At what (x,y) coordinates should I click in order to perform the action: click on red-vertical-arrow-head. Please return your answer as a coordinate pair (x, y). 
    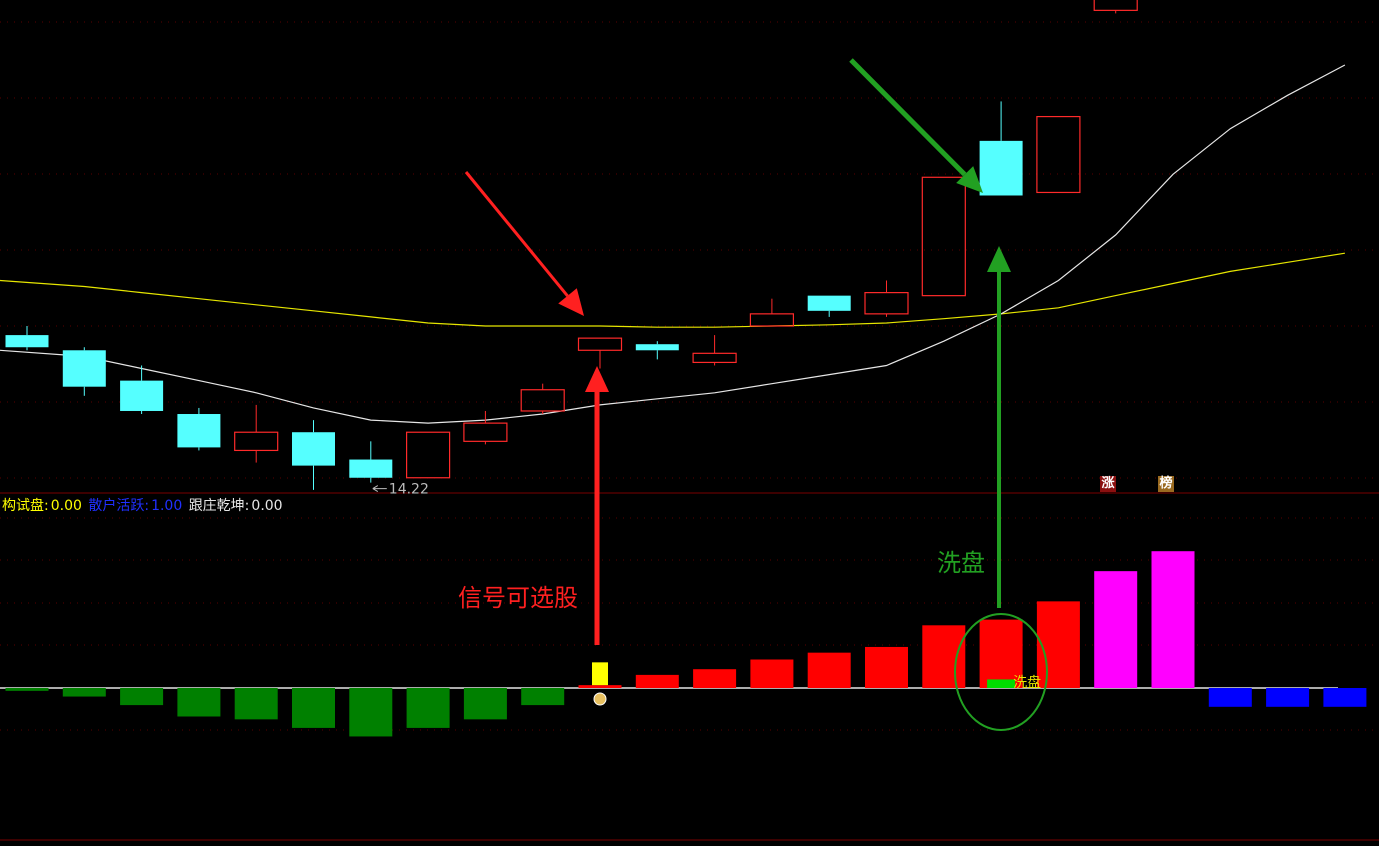
    Looking at the image, I should click on (597, 379).